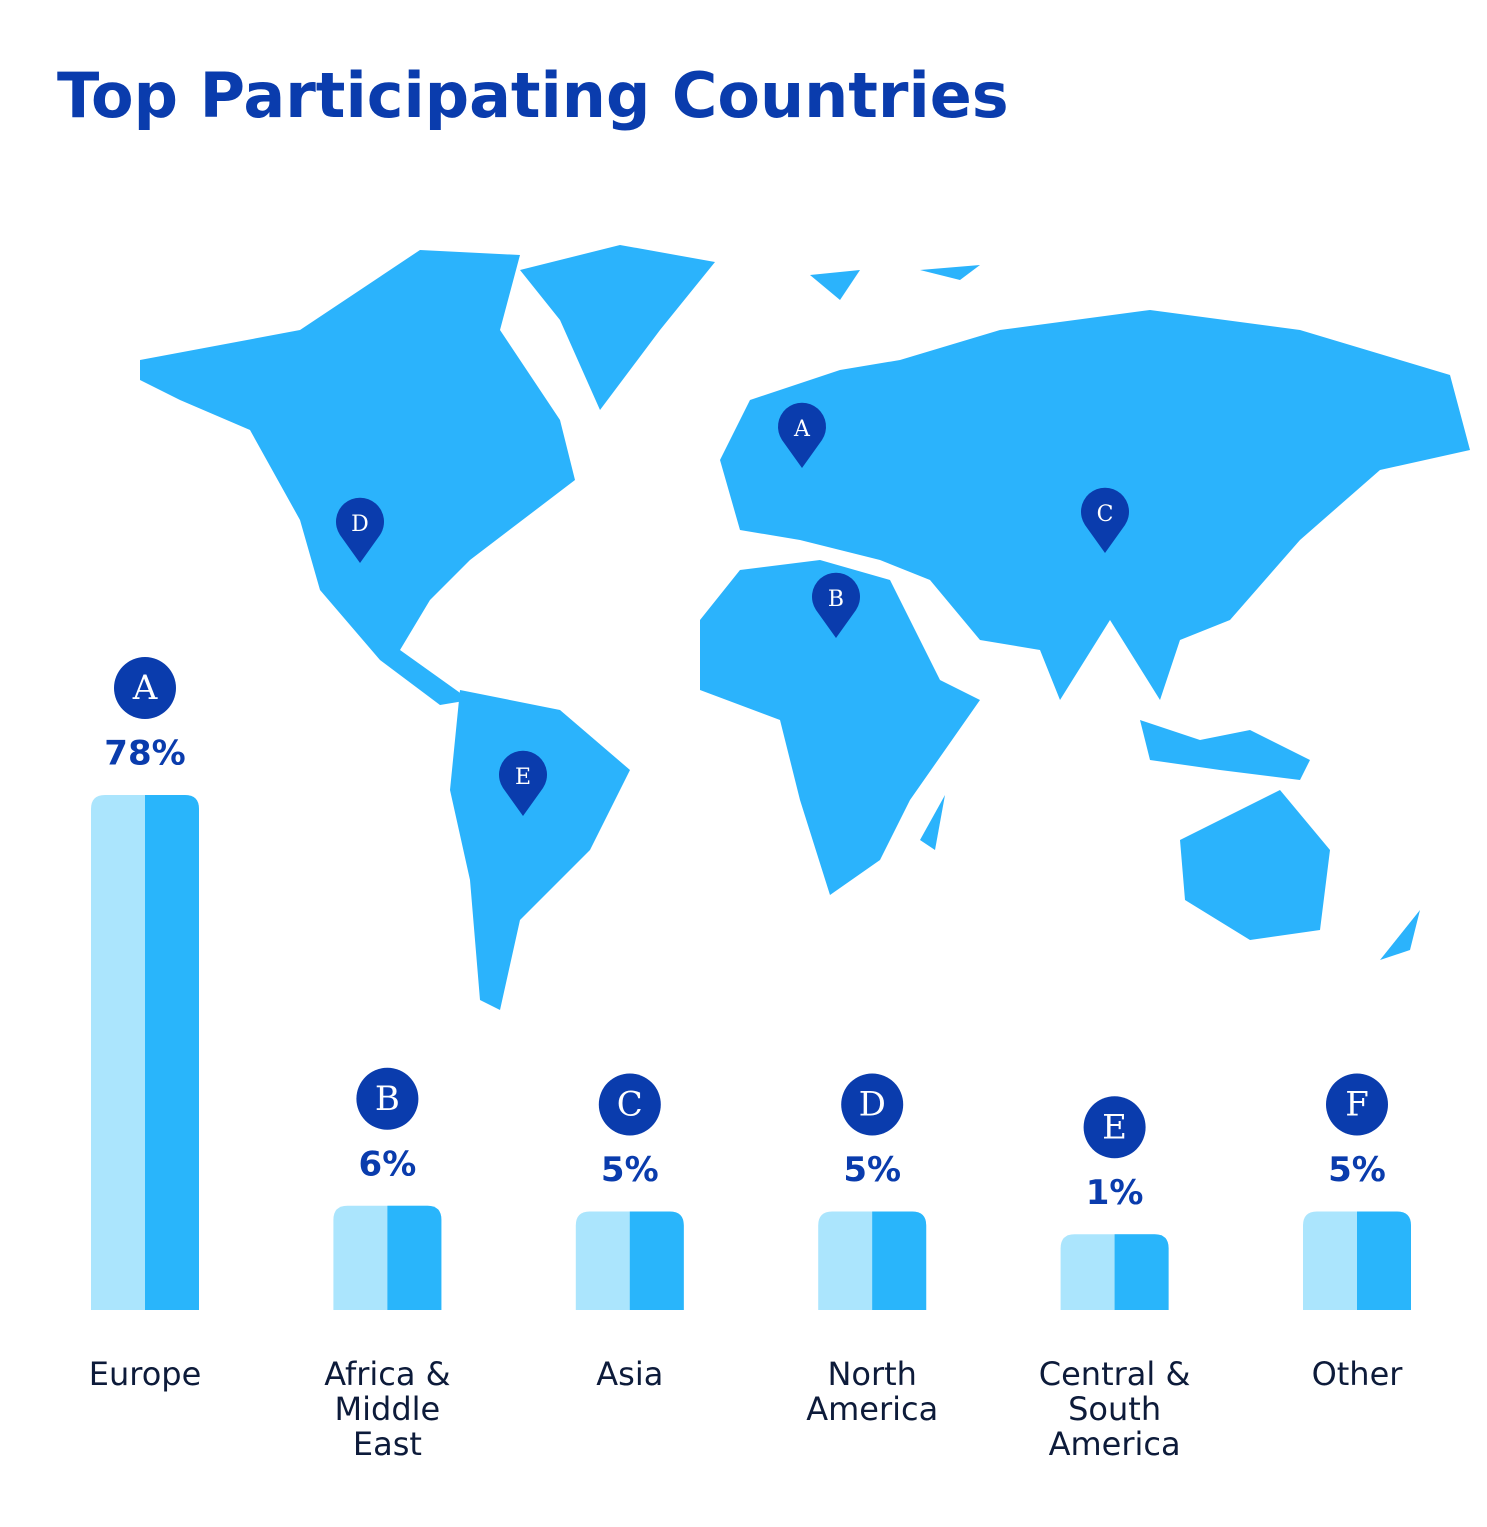 Image resolution: width=1487 pixels, height=1527 pixels. I want to click on category-label: Central & South America, so click(1114, 1409).